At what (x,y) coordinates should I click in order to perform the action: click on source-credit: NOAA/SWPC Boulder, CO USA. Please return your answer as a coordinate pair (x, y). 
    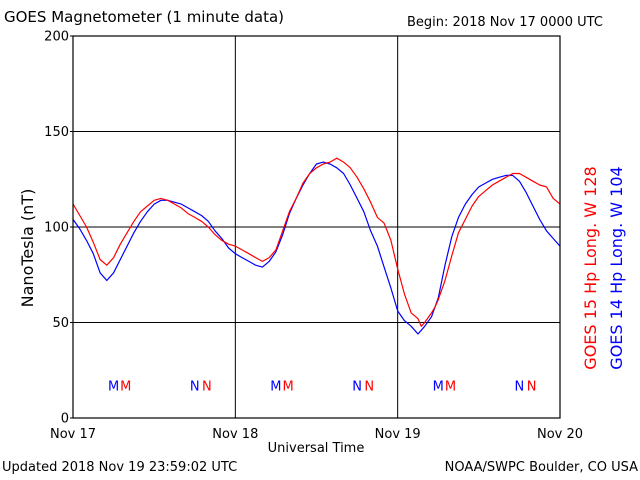
    Looking at the image, I should click on (541, 467).